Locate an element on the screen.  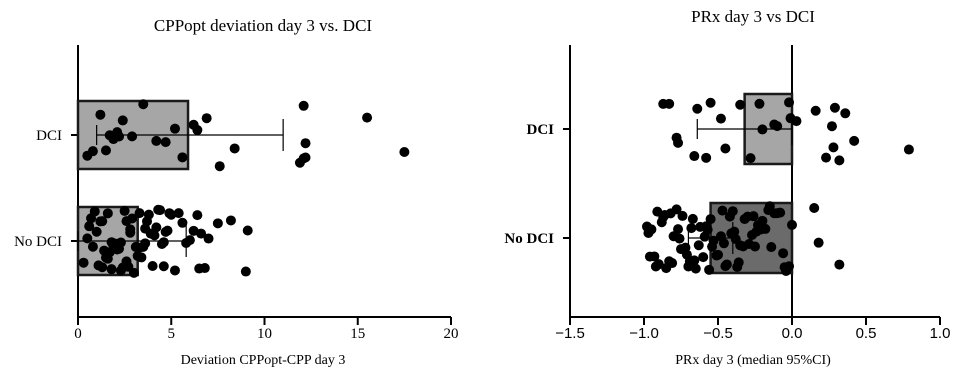
x-axis-label: Deviation CPPopt-CPP day 3 is located at coordinates (263, 360).